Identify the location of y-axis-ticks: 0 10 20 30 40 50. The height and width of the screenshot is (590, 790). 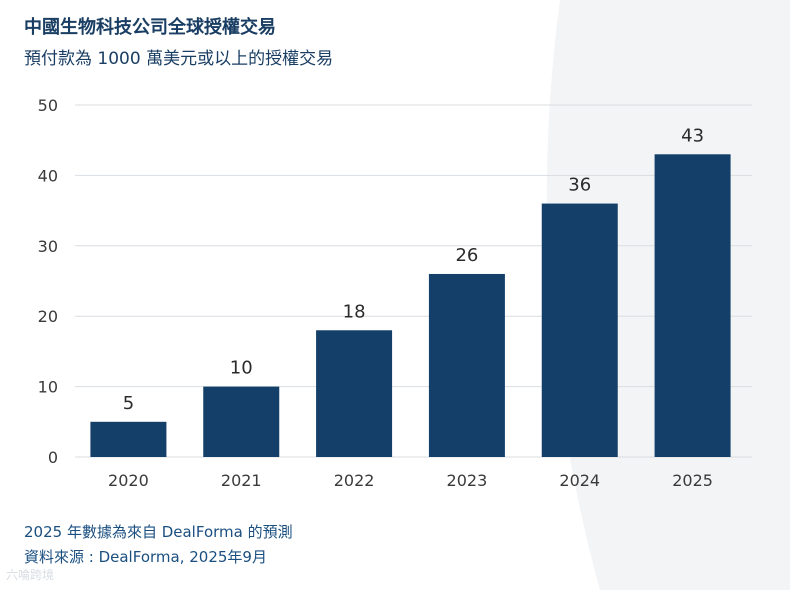
(48, 281).